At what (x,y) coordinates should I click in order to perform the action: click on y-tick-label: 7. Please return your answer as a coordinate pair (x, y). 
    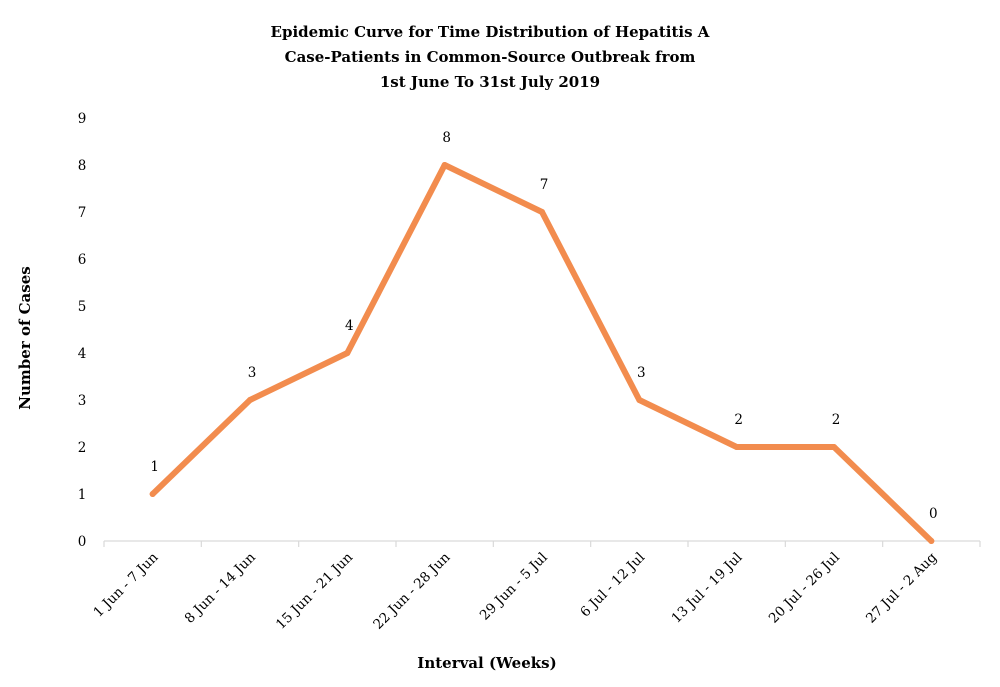
    Looking at the image, I should click on (82, 213).